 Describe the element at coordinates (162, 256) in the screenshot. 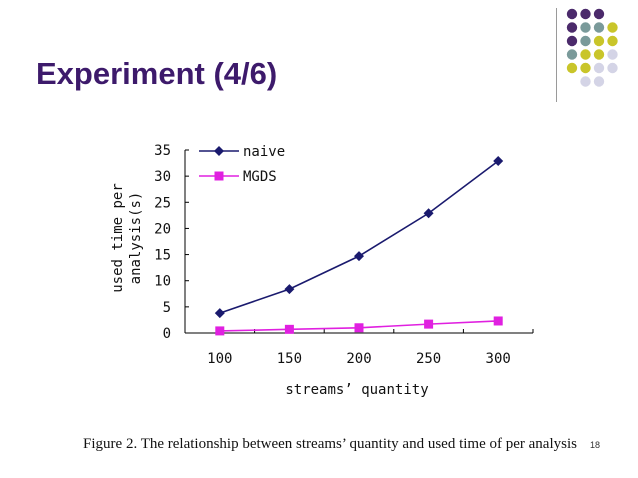

I see `y-tick-label: 15` at that location.